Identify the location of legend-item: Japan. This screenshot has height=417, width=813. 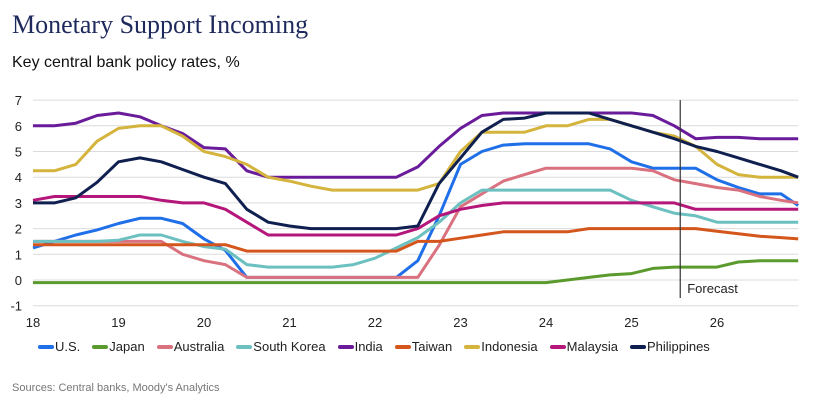
(118, 346).